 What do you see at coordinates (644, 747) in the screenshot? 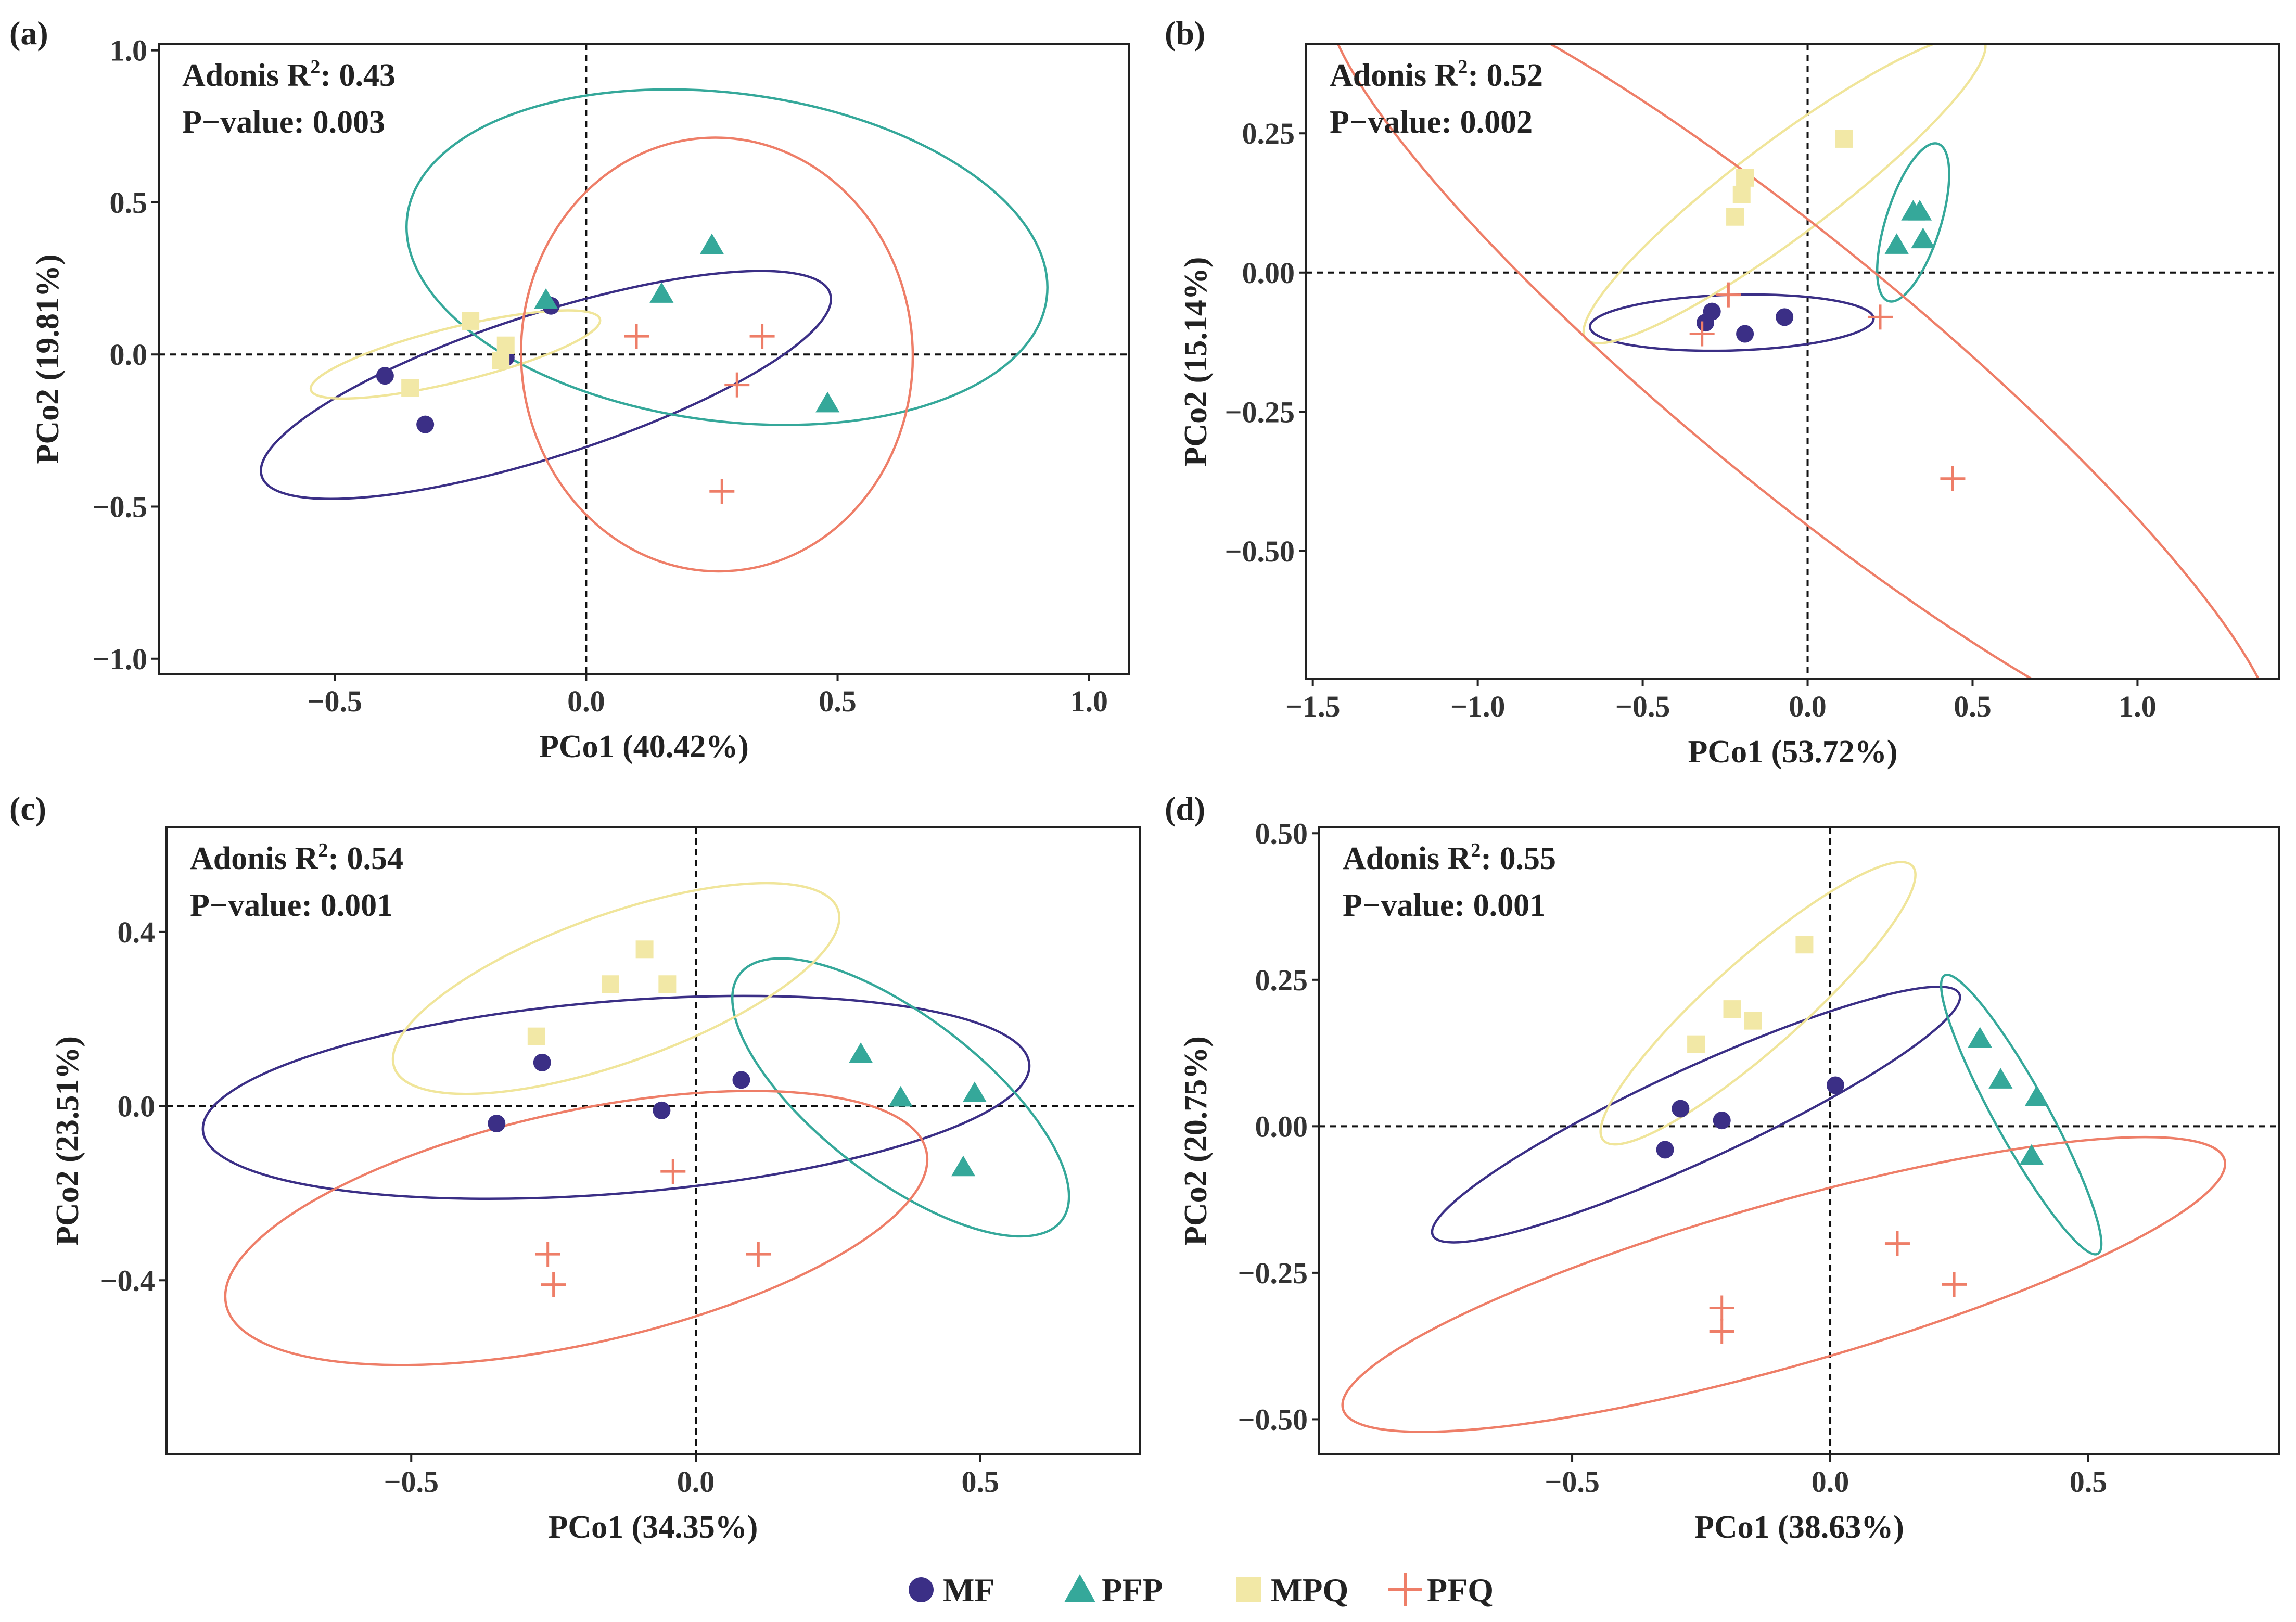
I see `x-axis-title: PCo1 (40.42%)` at bounding box center [644, 747].